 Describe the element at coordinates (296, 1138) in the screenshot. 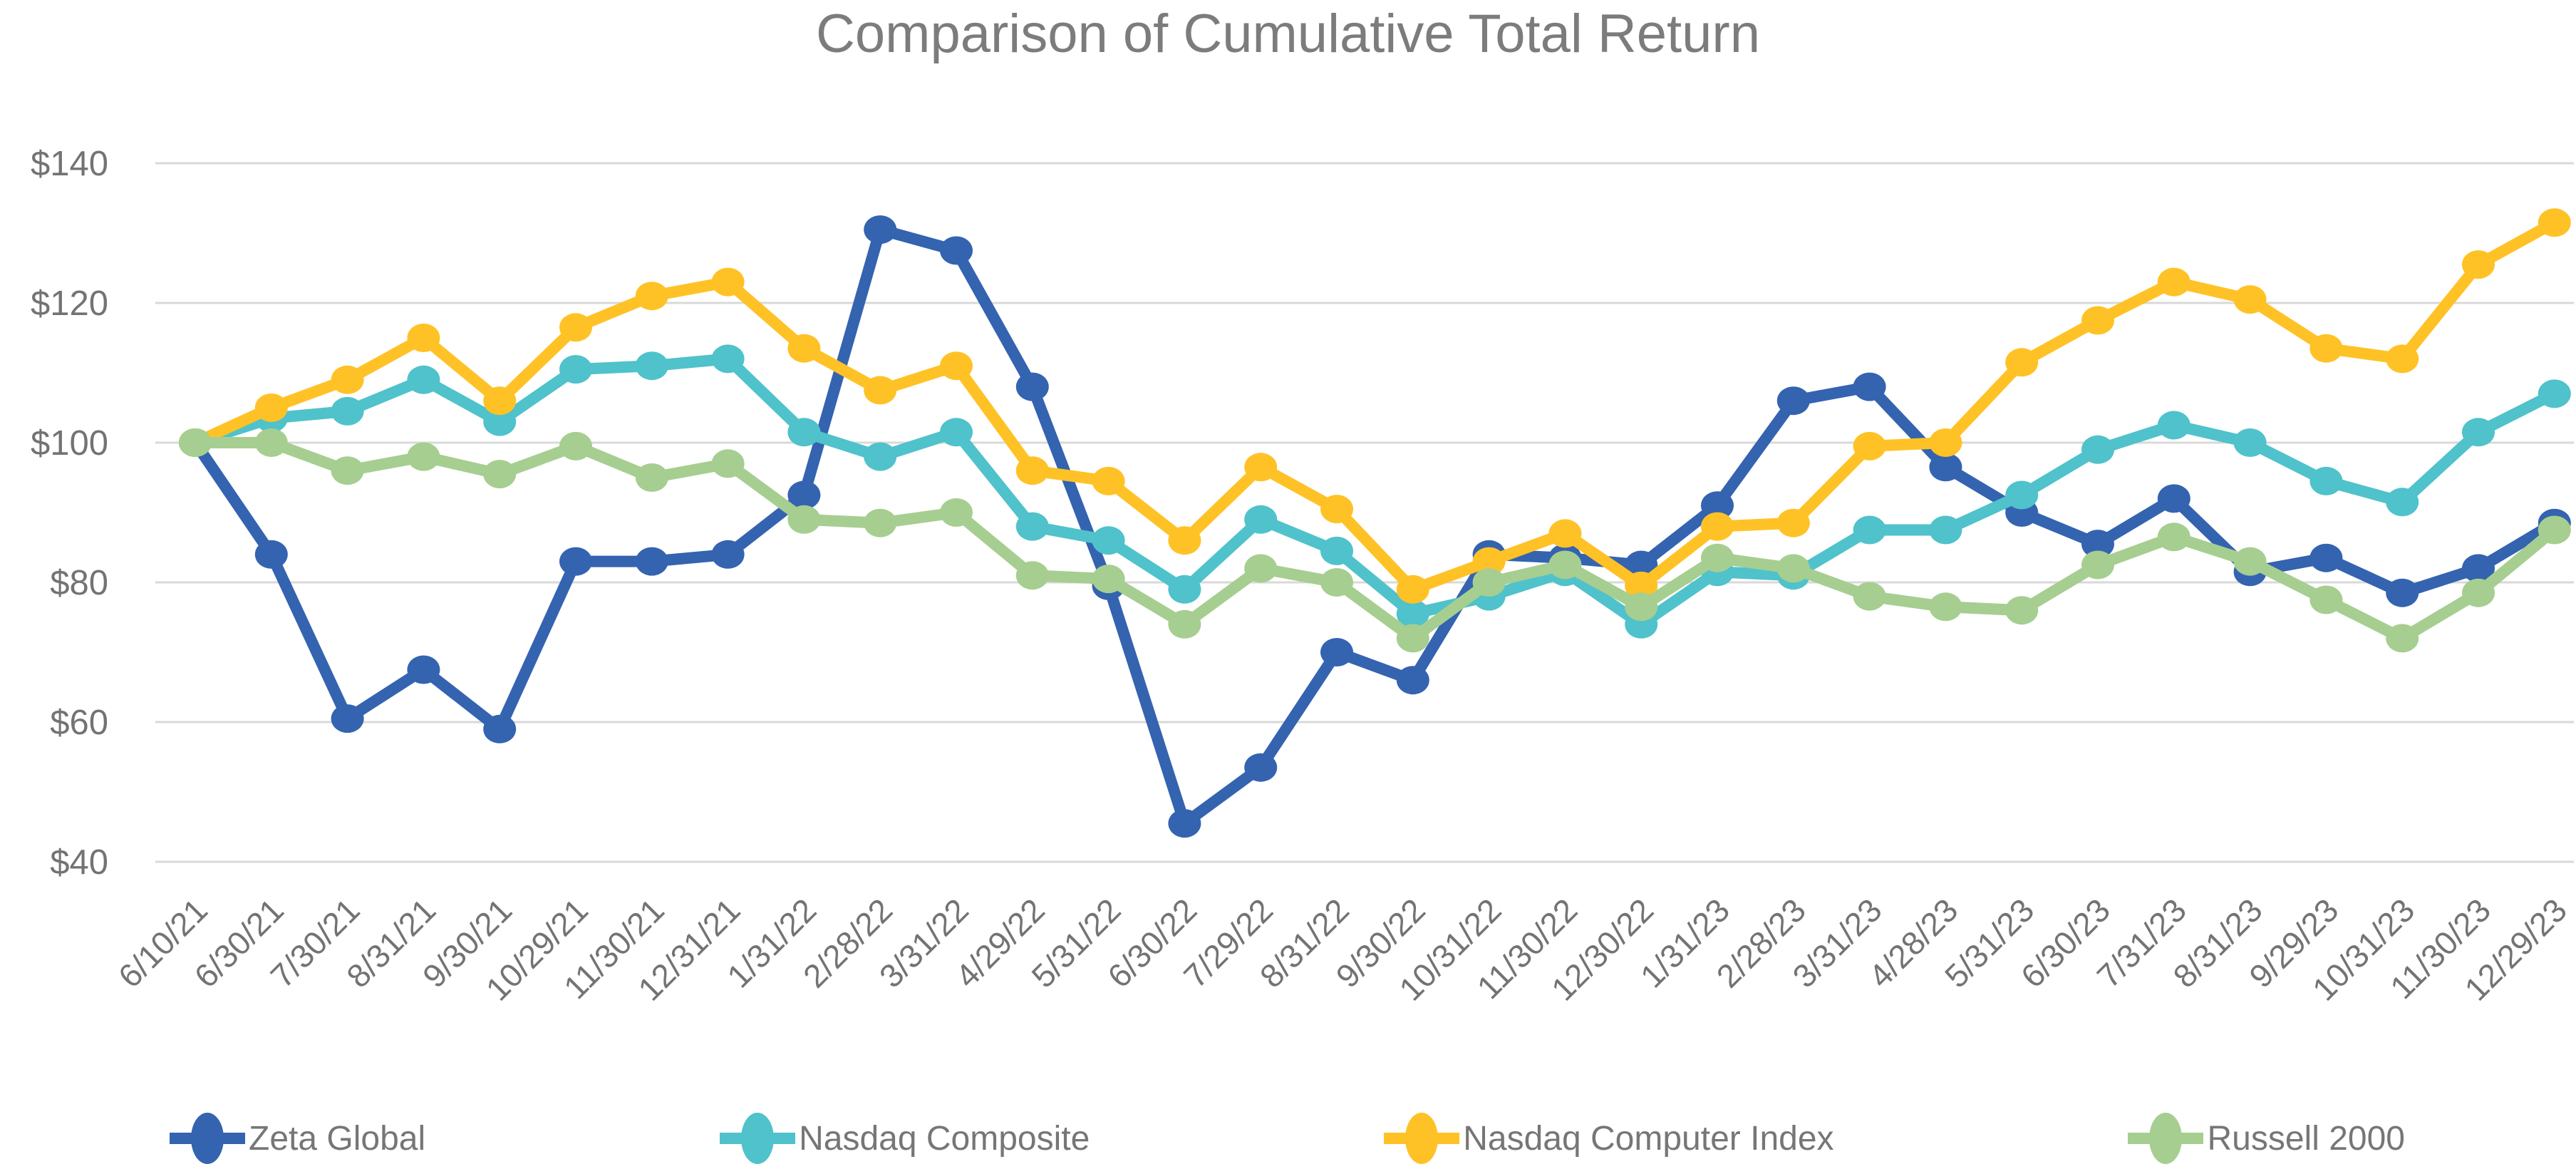

I see `legend-item-zeta-global: Zeta Global` at that location.